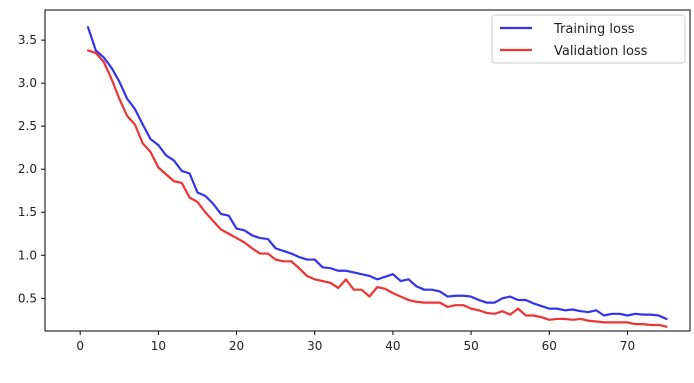  I want to click on y-tick-label: 3.0, so click(27, 83).